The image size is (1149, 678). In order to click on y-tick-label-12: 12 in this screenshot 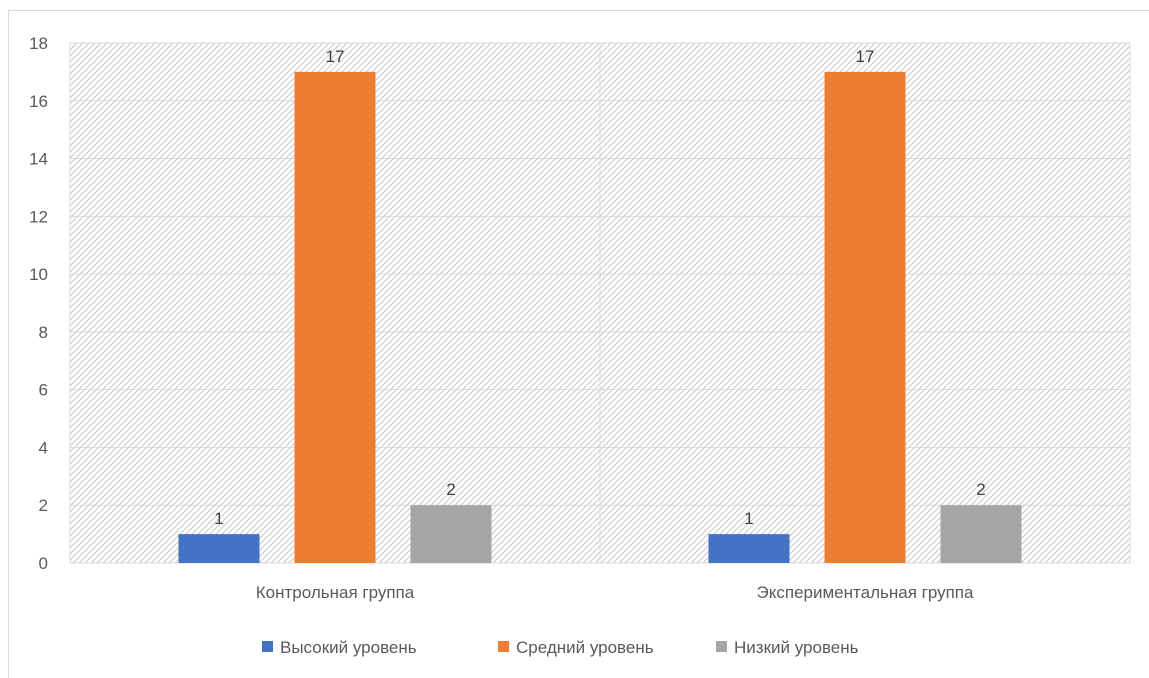, I will do `click(38, 216)`.